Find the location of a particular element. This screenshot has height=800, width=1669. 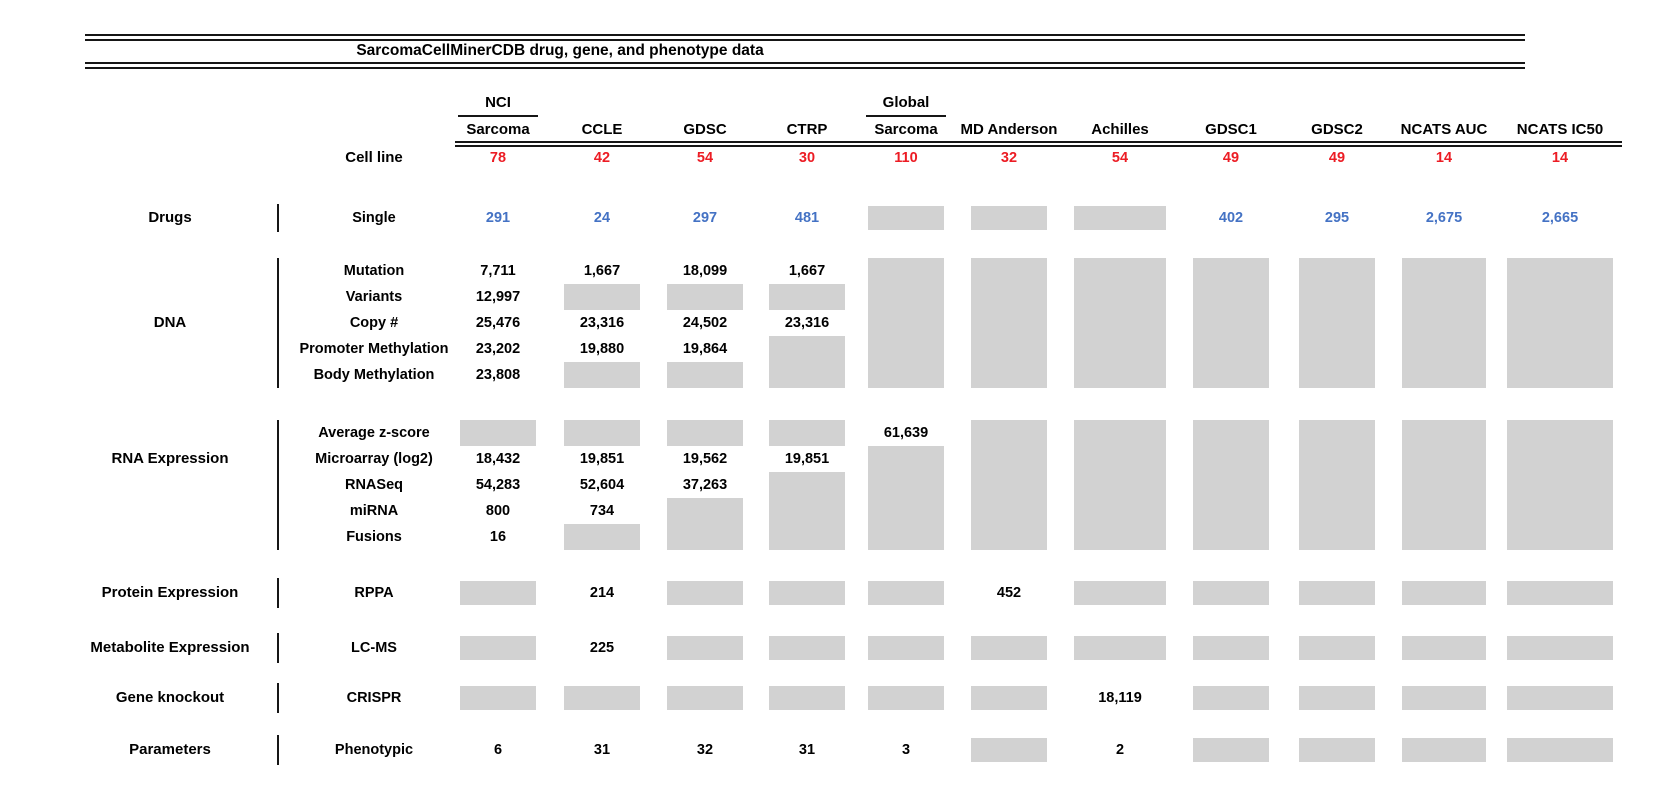

category-label: Drugs is located at coordinates (170, 217).